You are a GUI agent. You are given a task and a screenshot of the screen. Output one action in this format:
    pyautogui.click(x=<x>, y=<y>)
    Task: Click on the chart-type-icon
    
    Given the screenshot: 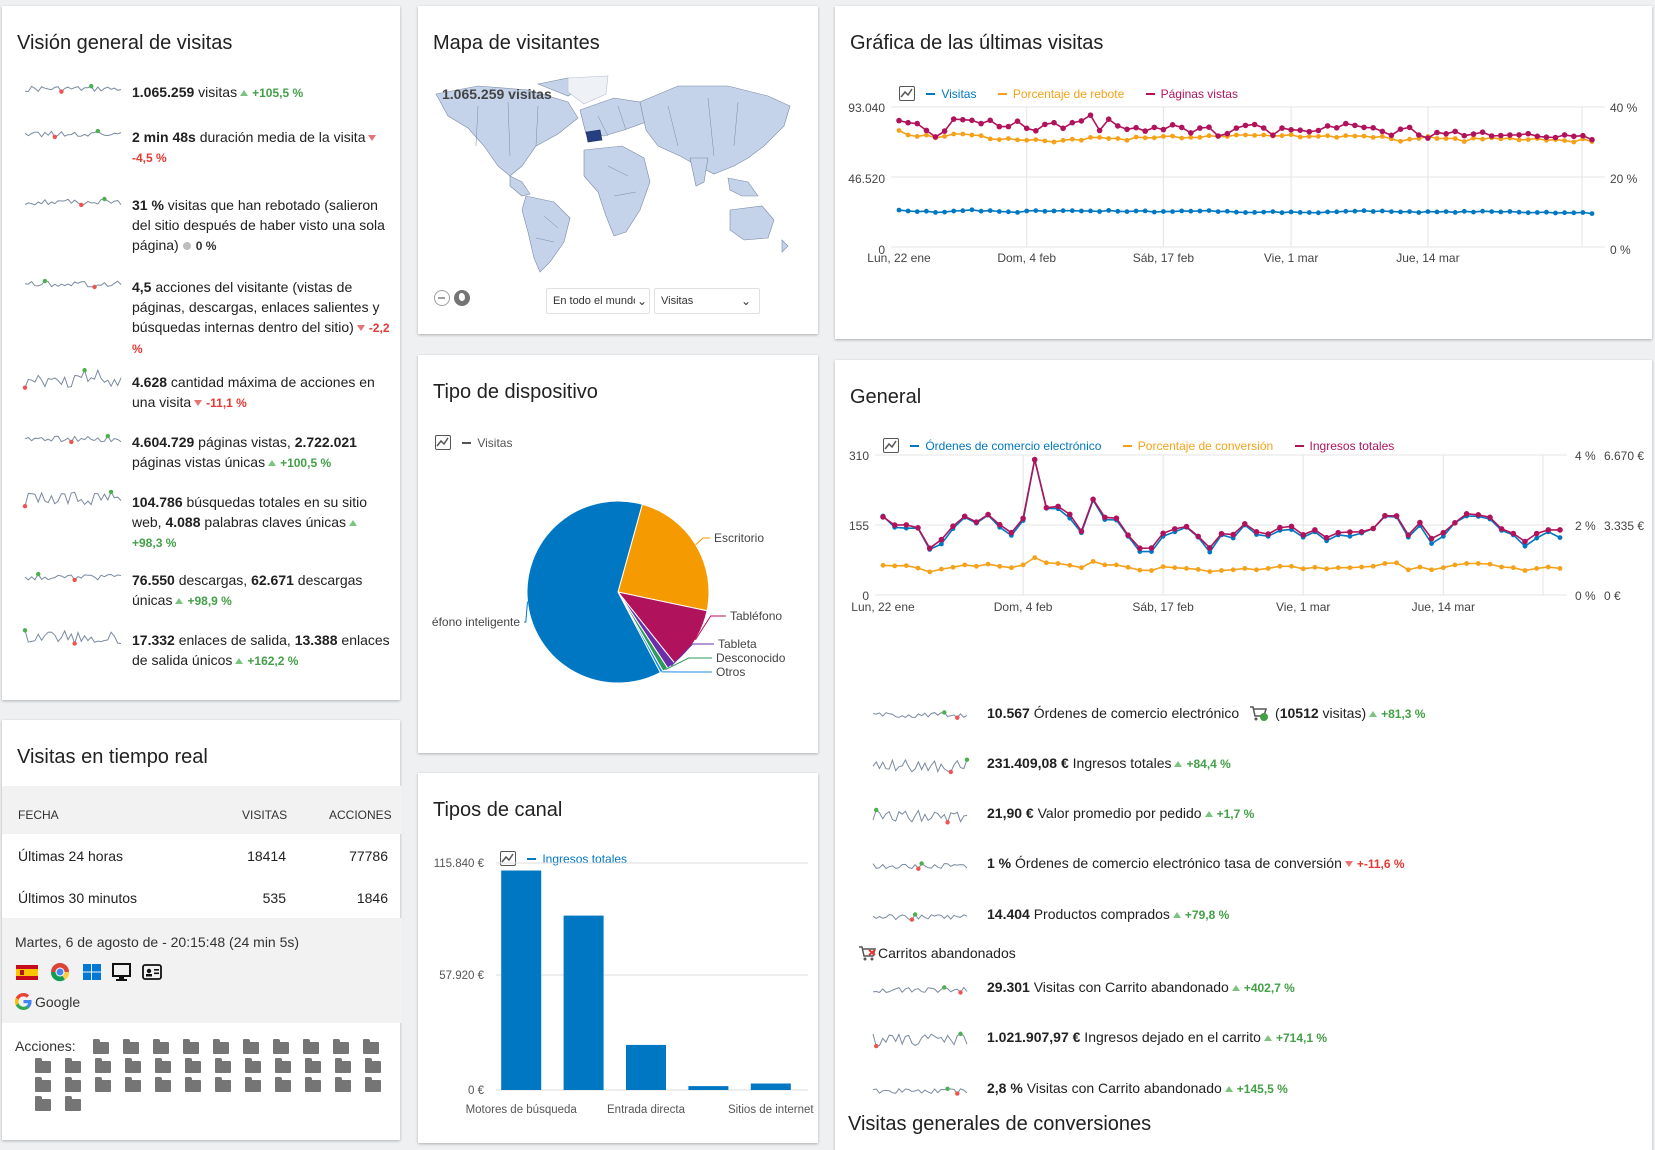 What is the action you would take?
    pyautogui.click(x=443, y=442)
    